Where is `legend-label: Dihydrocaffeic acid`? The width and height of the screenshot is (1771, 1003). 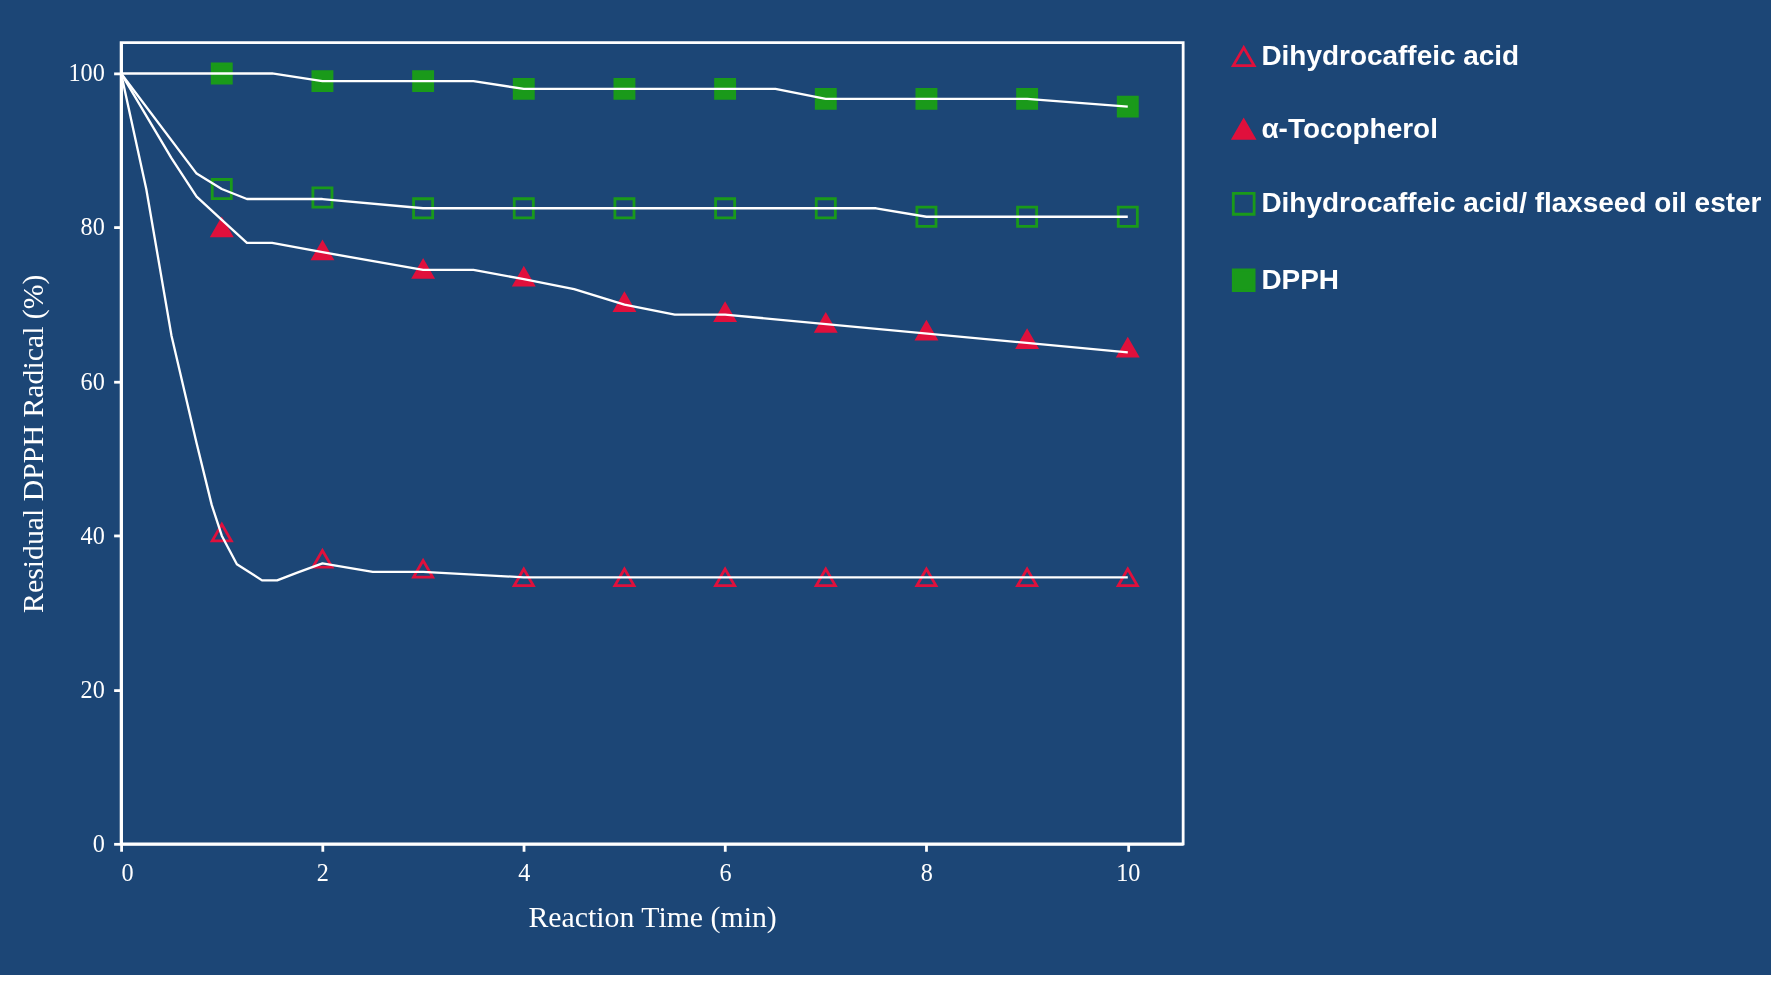 legend-label: Dihydrocaffeic acid is located at coordinates (1390, 56).